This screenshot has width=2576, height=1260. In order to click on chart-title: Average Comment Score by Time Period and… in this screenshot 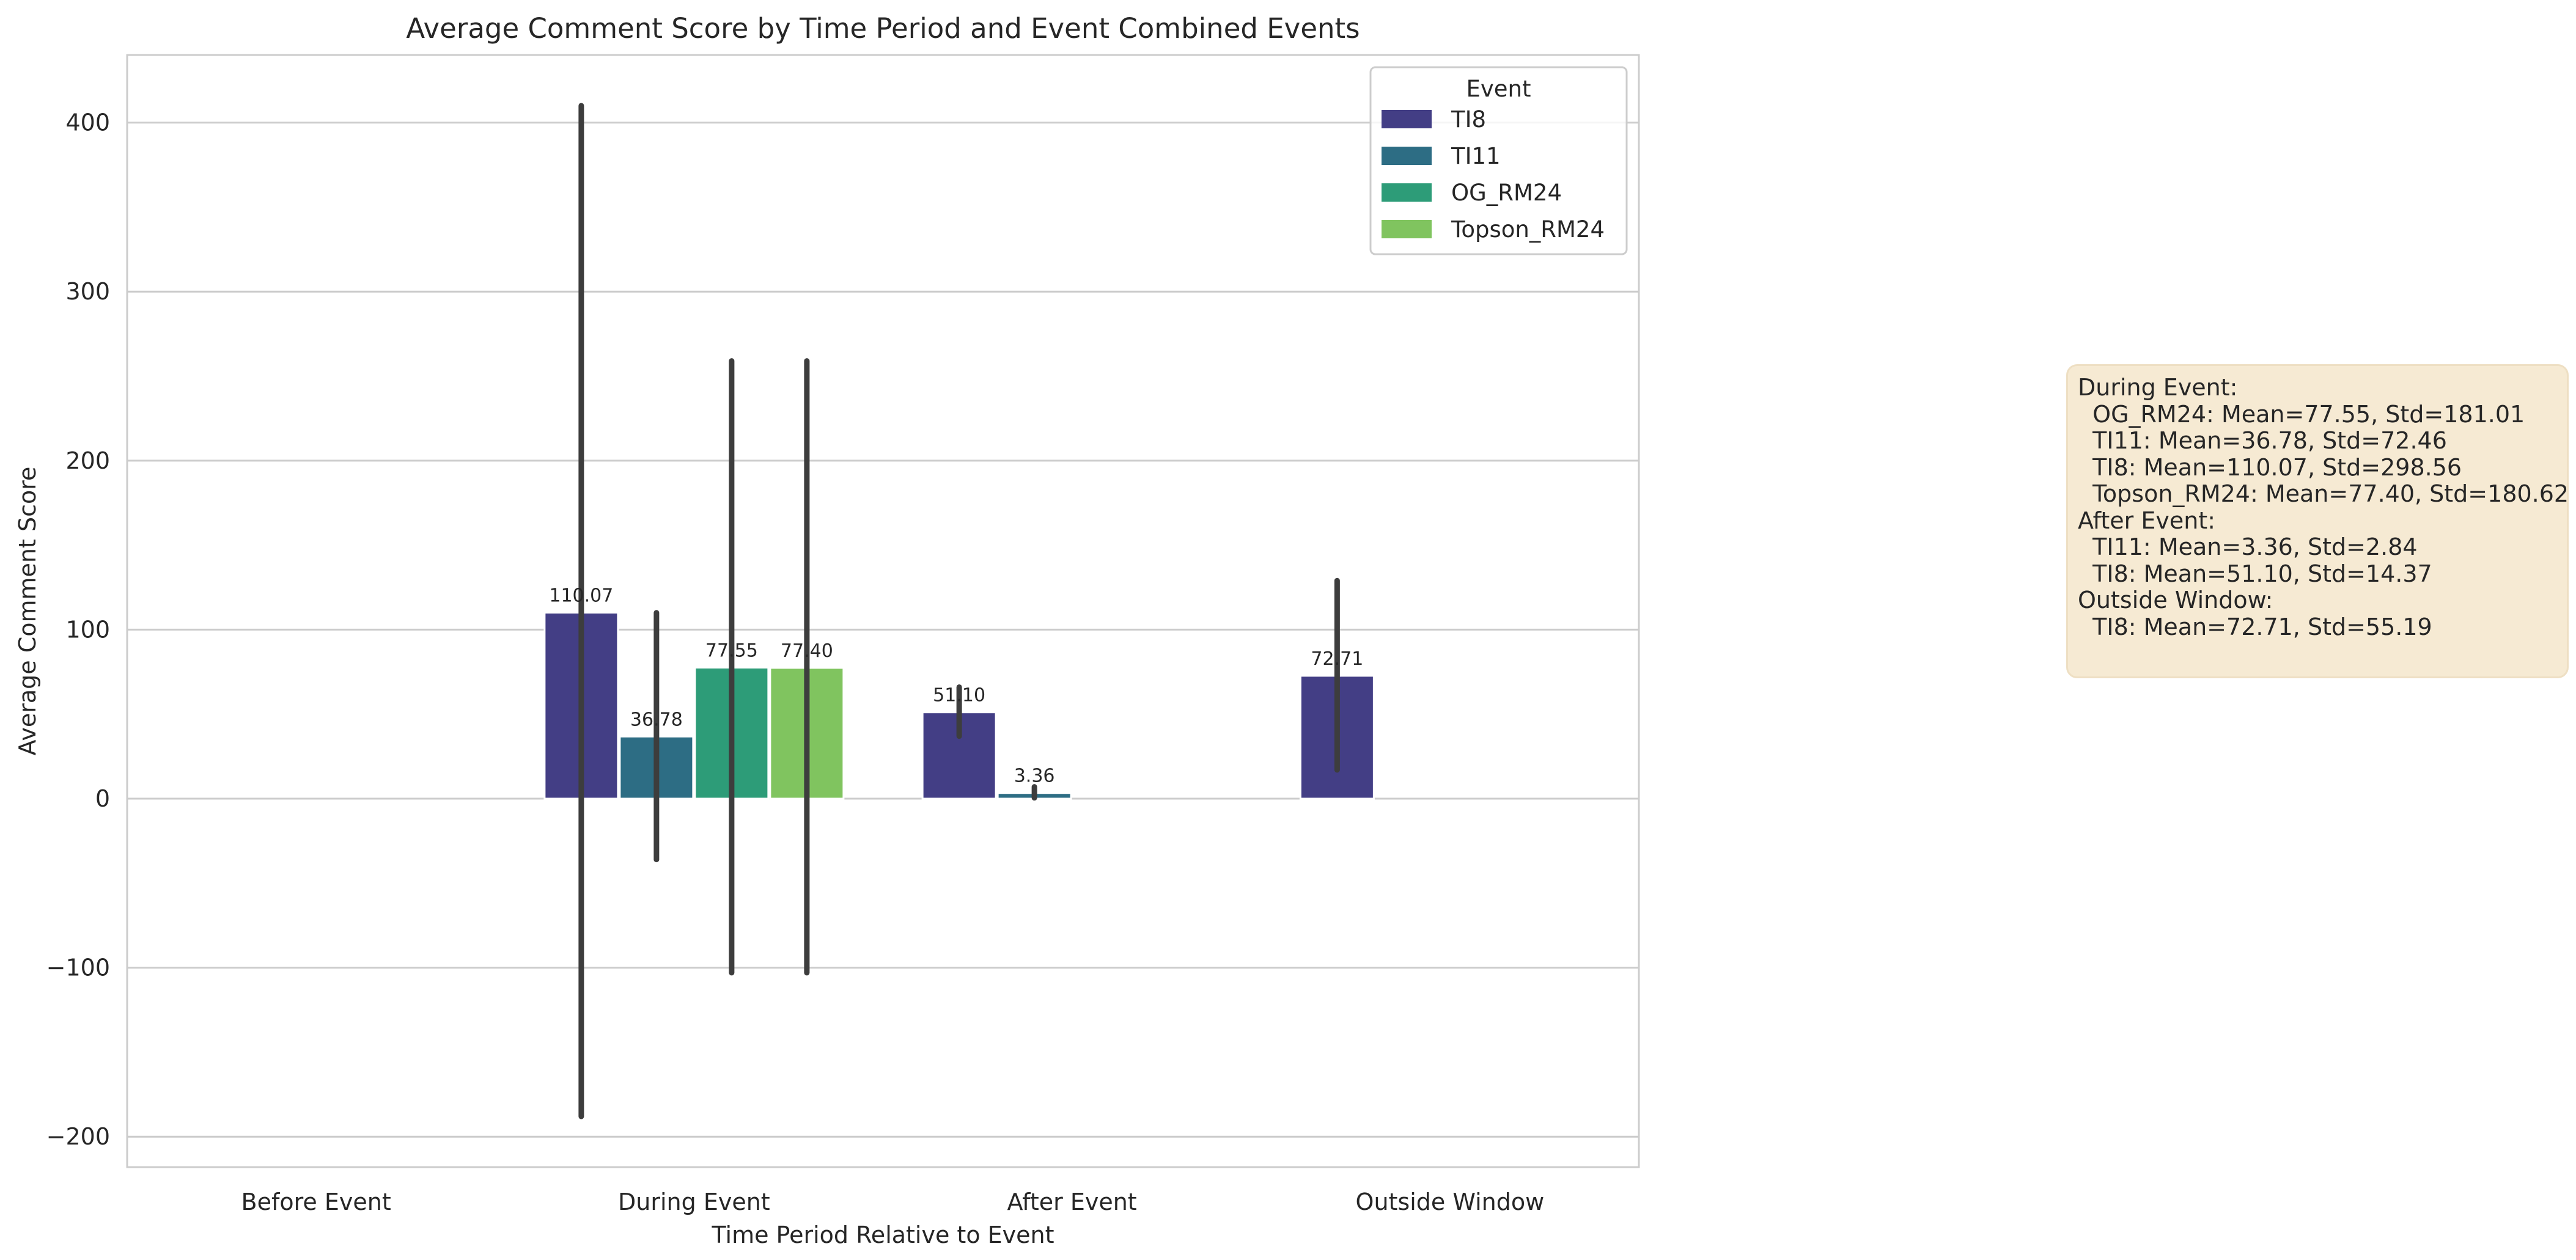, I will do `click(883, 29)`.